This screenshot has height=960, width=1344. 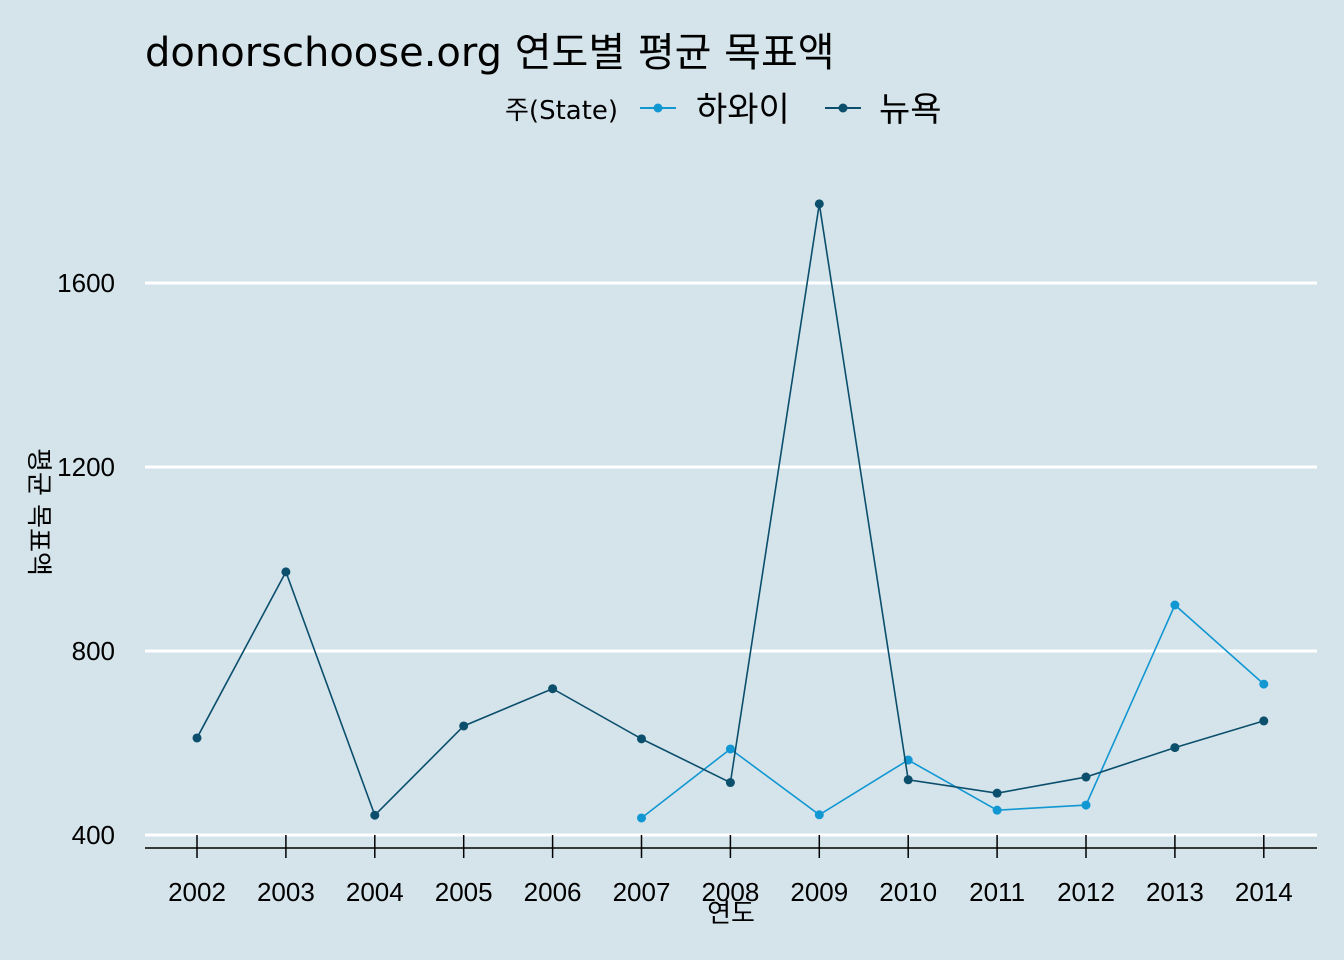 What do you see at coordinates (731, 914) in the screenshot?
I see `x-axis-title: 연도` at bounding box center [731, 914].